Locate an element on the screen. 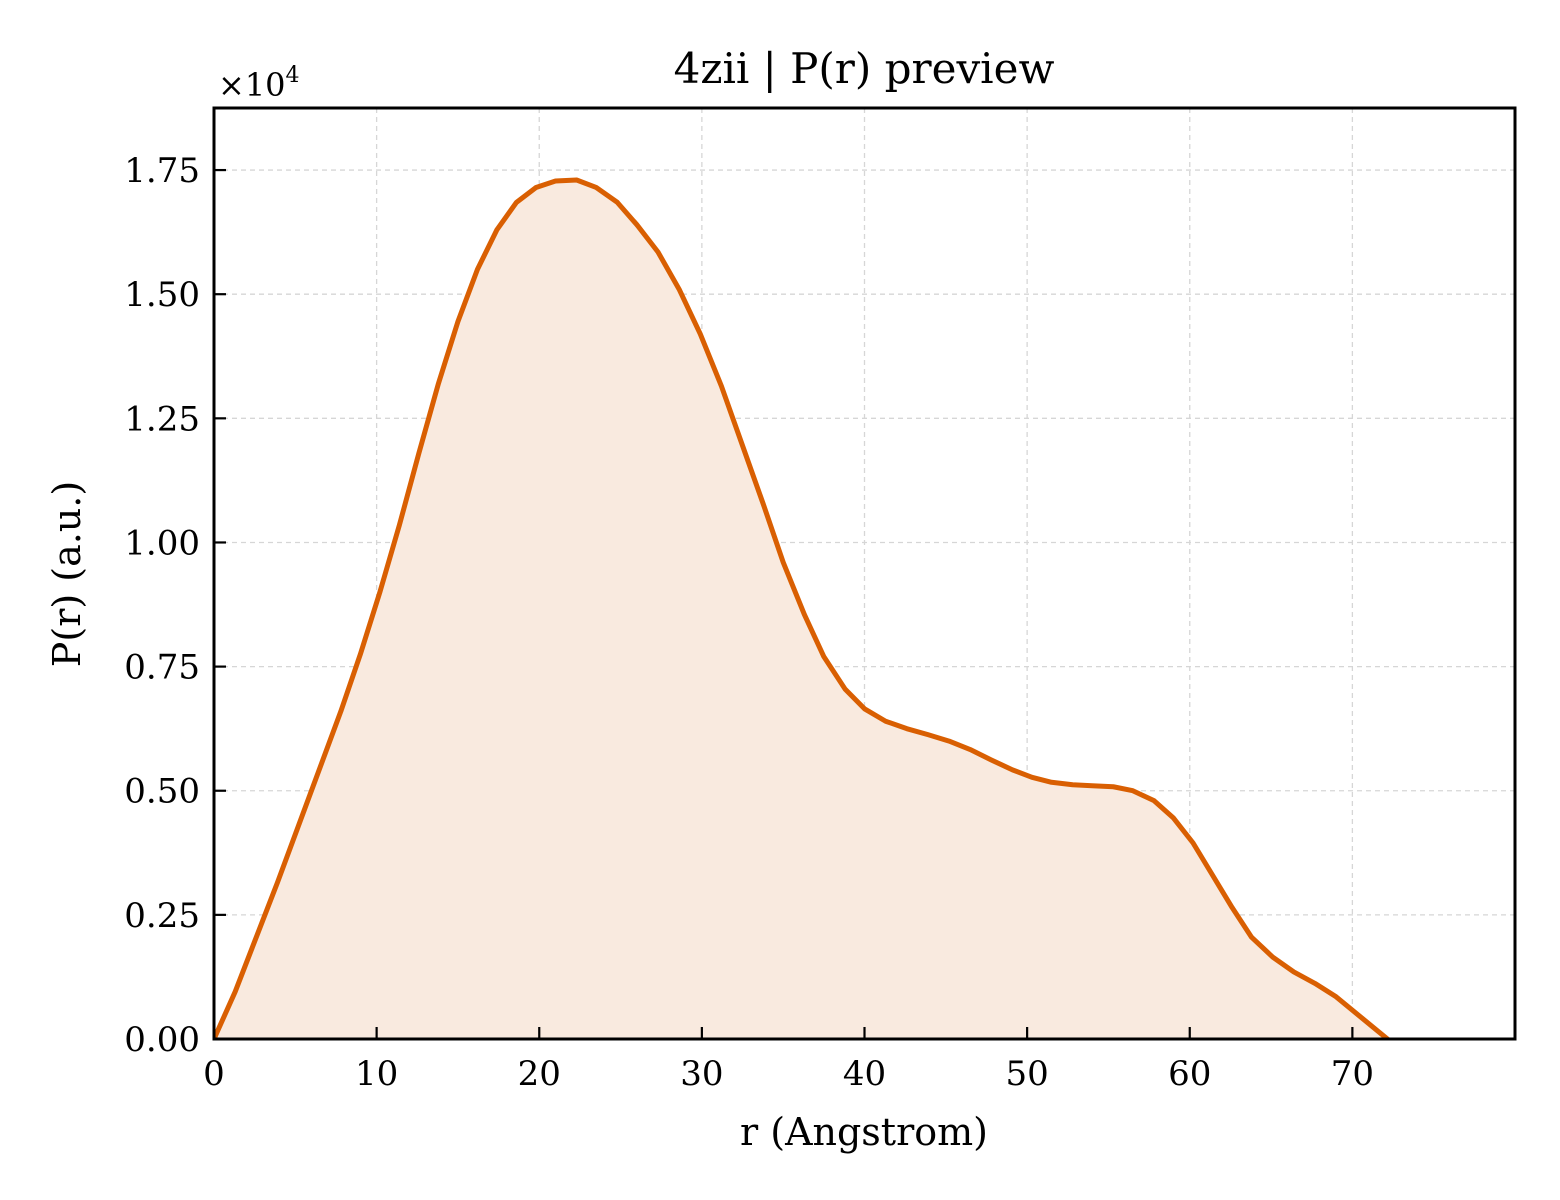 Image resolution: width=1560 pixels, height=1200 pixels. y-tick-label: 0.75 is located at coordinates (162, 668).